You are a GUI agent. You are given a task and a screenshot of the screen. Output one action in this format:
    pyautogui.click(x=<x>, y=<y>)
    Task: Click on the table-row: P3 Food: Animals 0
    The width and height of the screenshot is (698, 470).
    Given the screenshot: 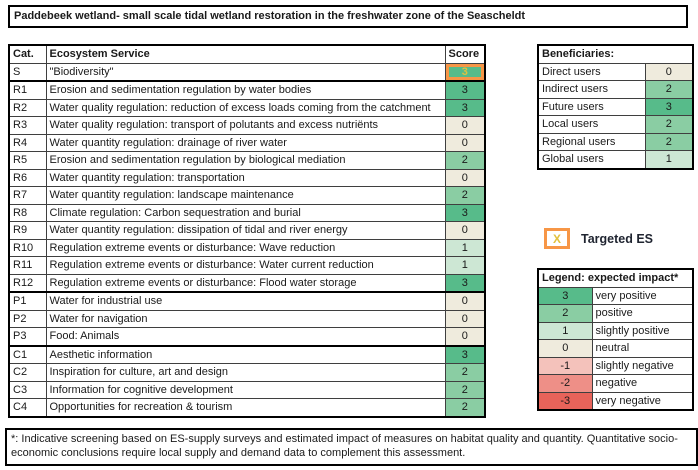 What is the action you would take?
    pyautogui.click(x=247, y=337)
    